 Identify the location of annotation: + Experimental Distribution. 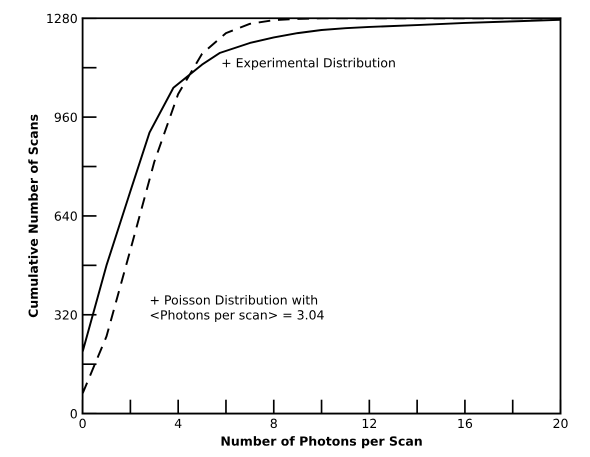
(308, 64).